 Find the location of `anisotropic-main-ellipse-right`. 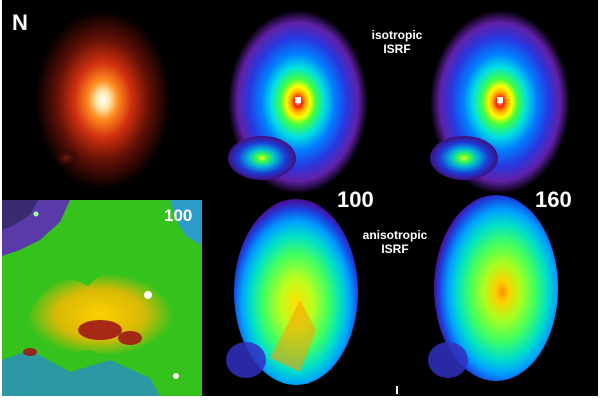

anisotropic-main-ellipse-right is located at coordinates (496, 288).